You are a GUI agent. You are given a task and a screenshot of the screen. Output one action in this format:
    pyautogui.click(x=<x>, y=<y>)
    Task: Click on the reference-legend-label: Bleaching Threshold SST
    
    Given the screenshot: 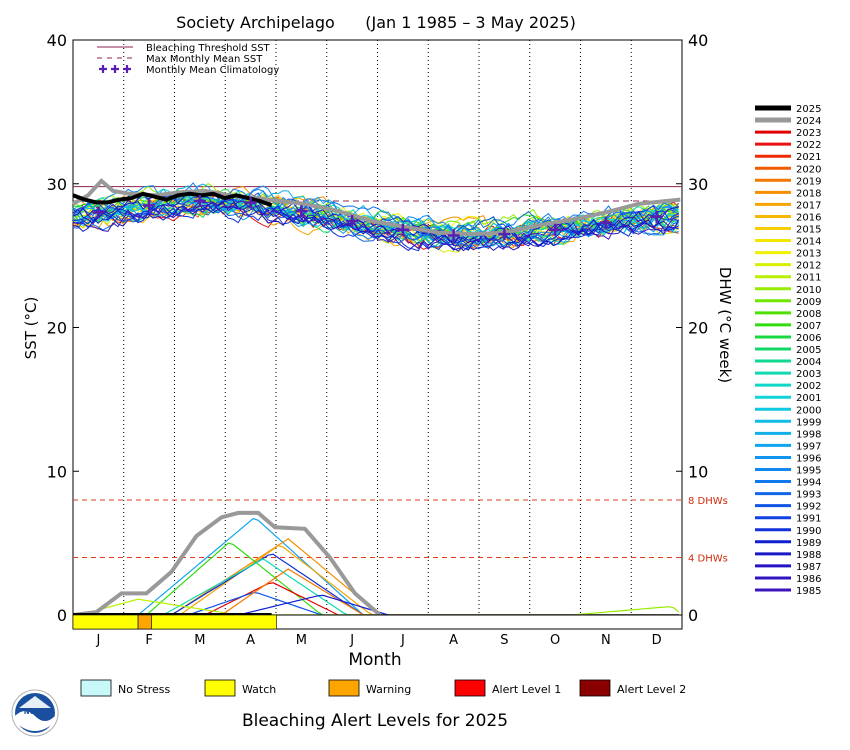 What is the action you would take?
    pyautogui.click(x=208, y=48)
    